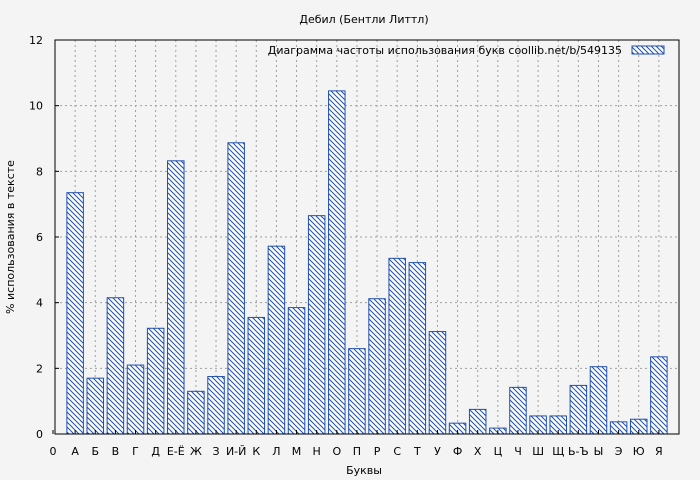 The image size is (700, 480). What do you see at coordinates (135, 451) in the screenshot?
I see `x-tick-label: Г` at bounding box center [135, 451].